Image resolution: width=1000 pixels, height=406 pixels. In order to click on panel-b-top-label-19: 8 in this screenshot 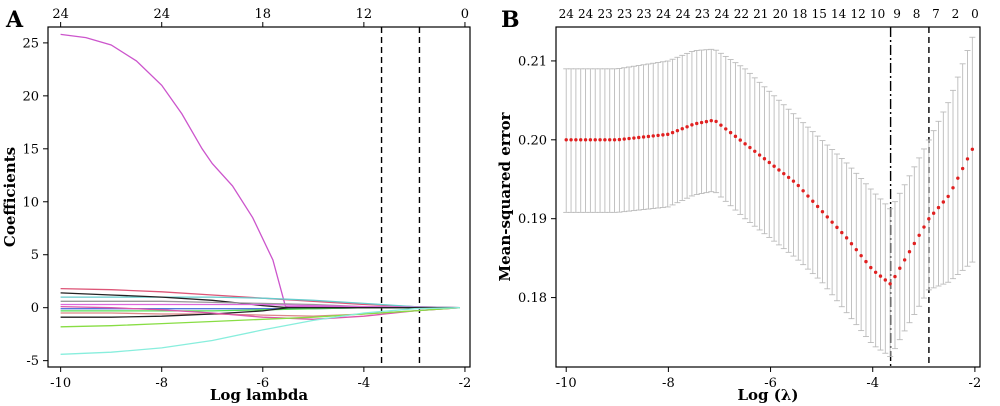, I will do `click(917, 14)`.